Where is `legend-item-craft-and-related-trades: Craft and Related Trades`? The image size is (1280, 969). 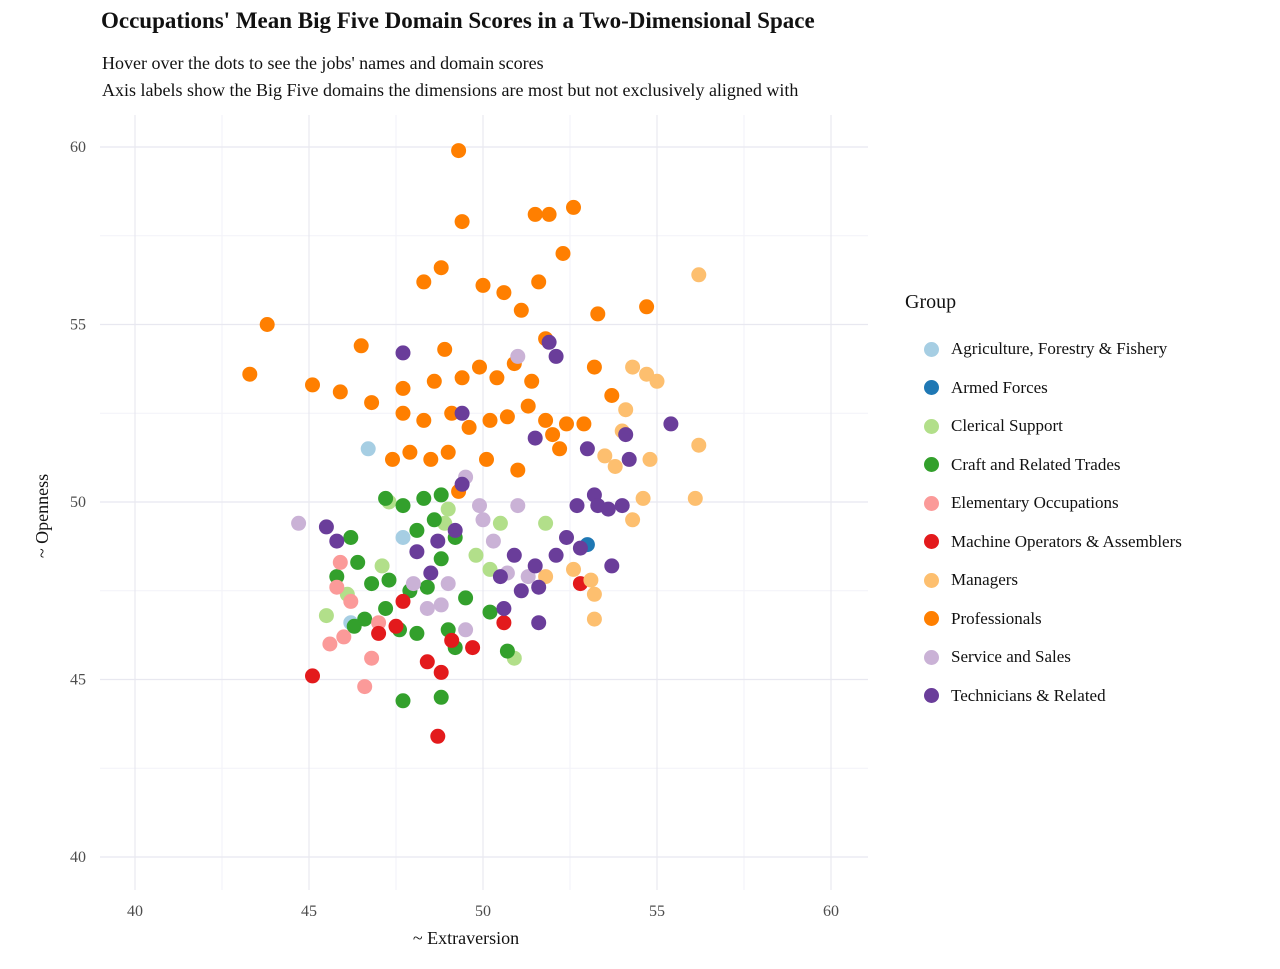 legend-item-craft-and-related-trades: Craft and Related Trades is located at coordinates (1085, 465).